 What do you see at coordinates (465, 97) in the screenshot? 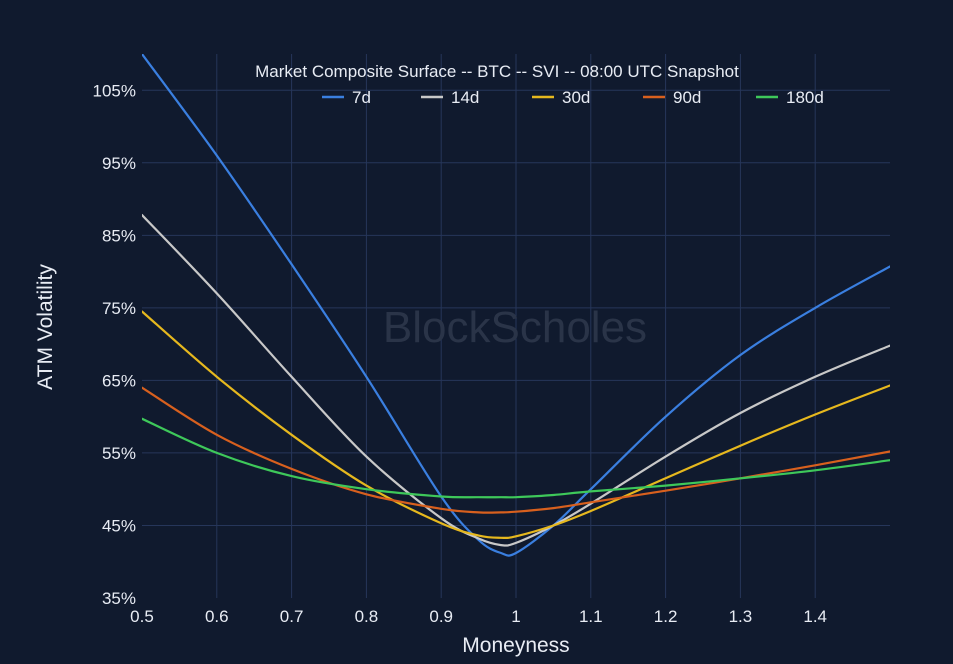
I see `legend-label: 14d` at bounding box center [465, 97].